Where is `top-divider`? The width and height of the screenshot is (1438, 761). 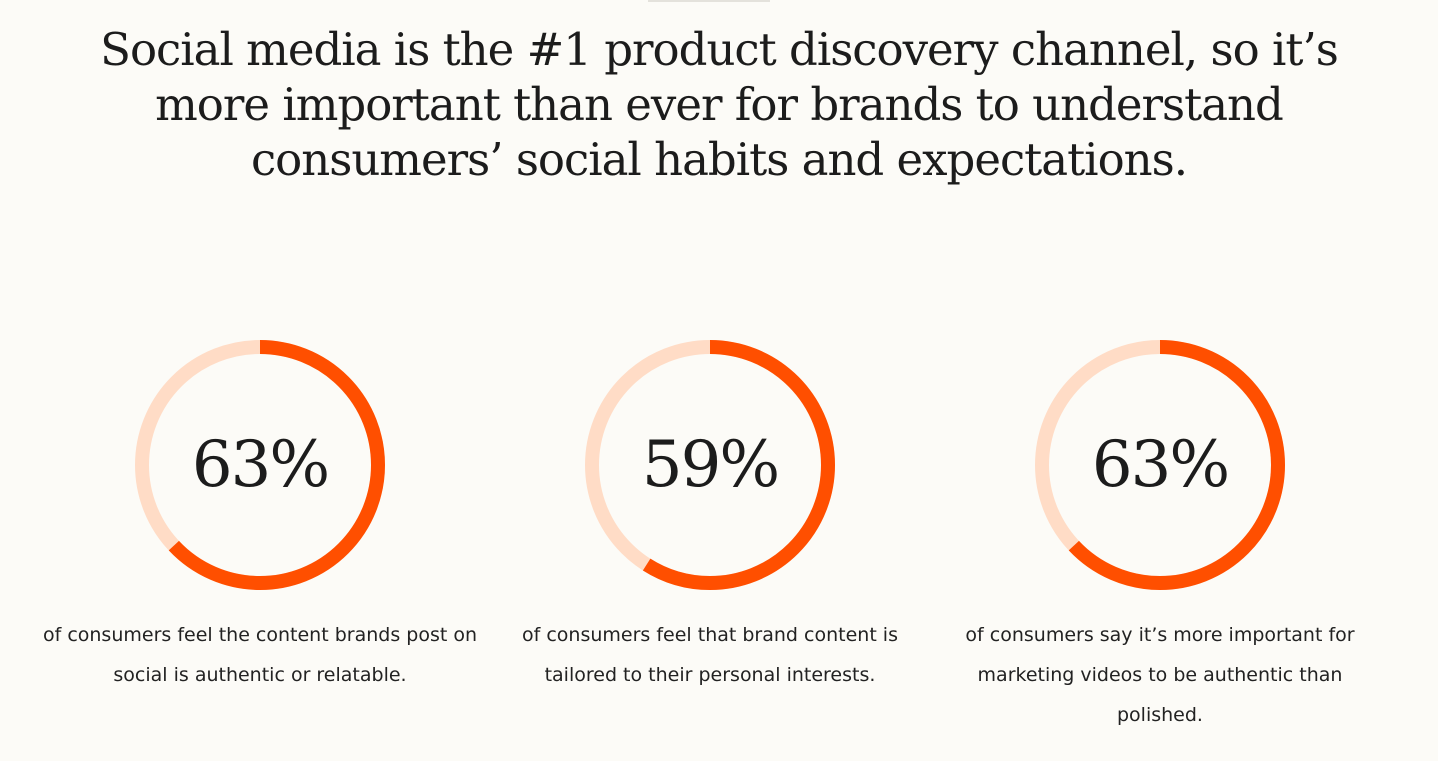 top-divider is located at coordinates (709, 1).